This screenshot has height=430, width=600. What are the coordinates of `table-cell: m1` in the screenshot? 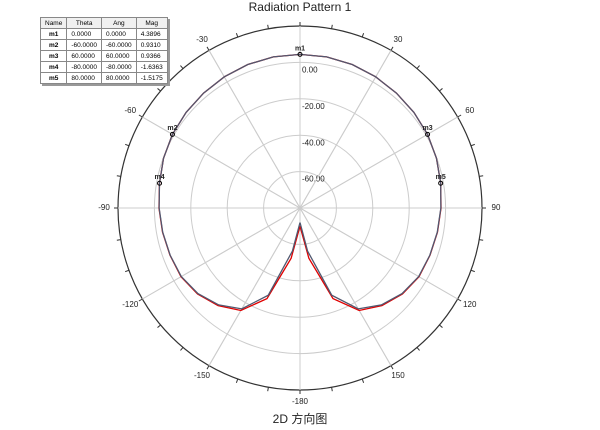 It's located at (53, 34).